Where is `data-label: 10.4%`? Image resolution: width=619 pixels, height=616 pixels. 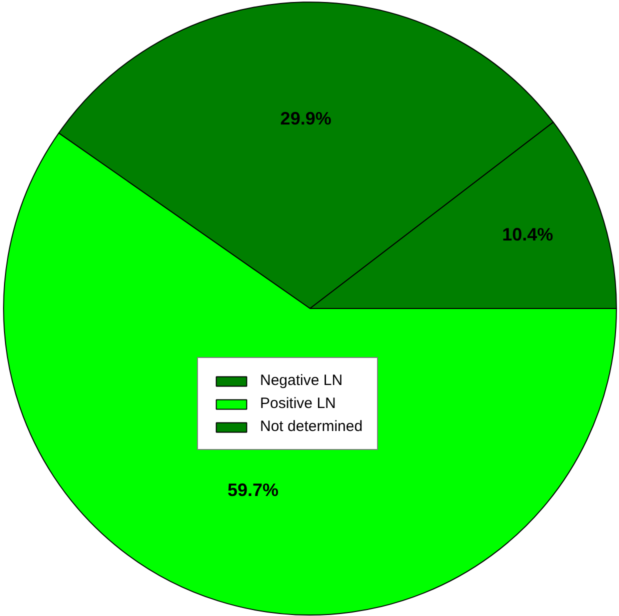
data-label: 10.4% is located at coordinates (528, 234).